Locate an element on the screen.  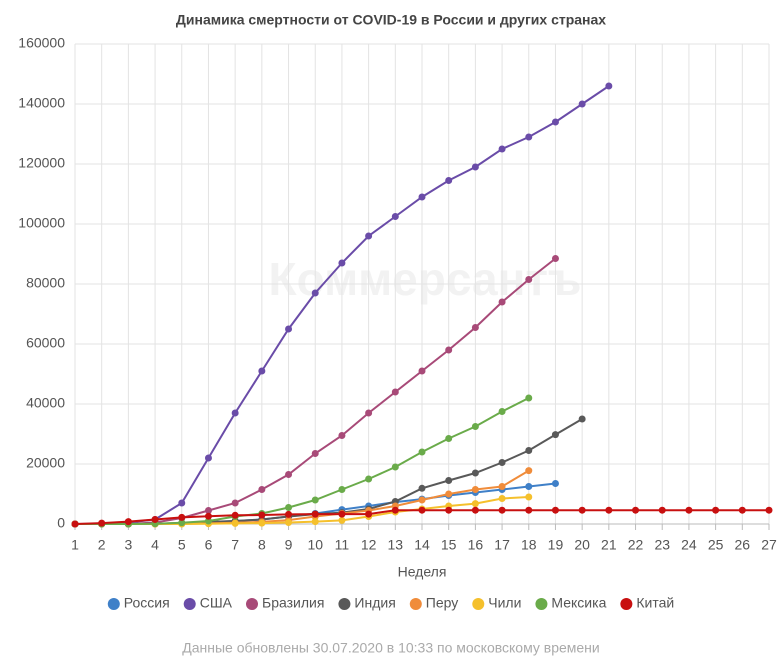
y-tick-label: 160000 is located at coordinates (41, 43).